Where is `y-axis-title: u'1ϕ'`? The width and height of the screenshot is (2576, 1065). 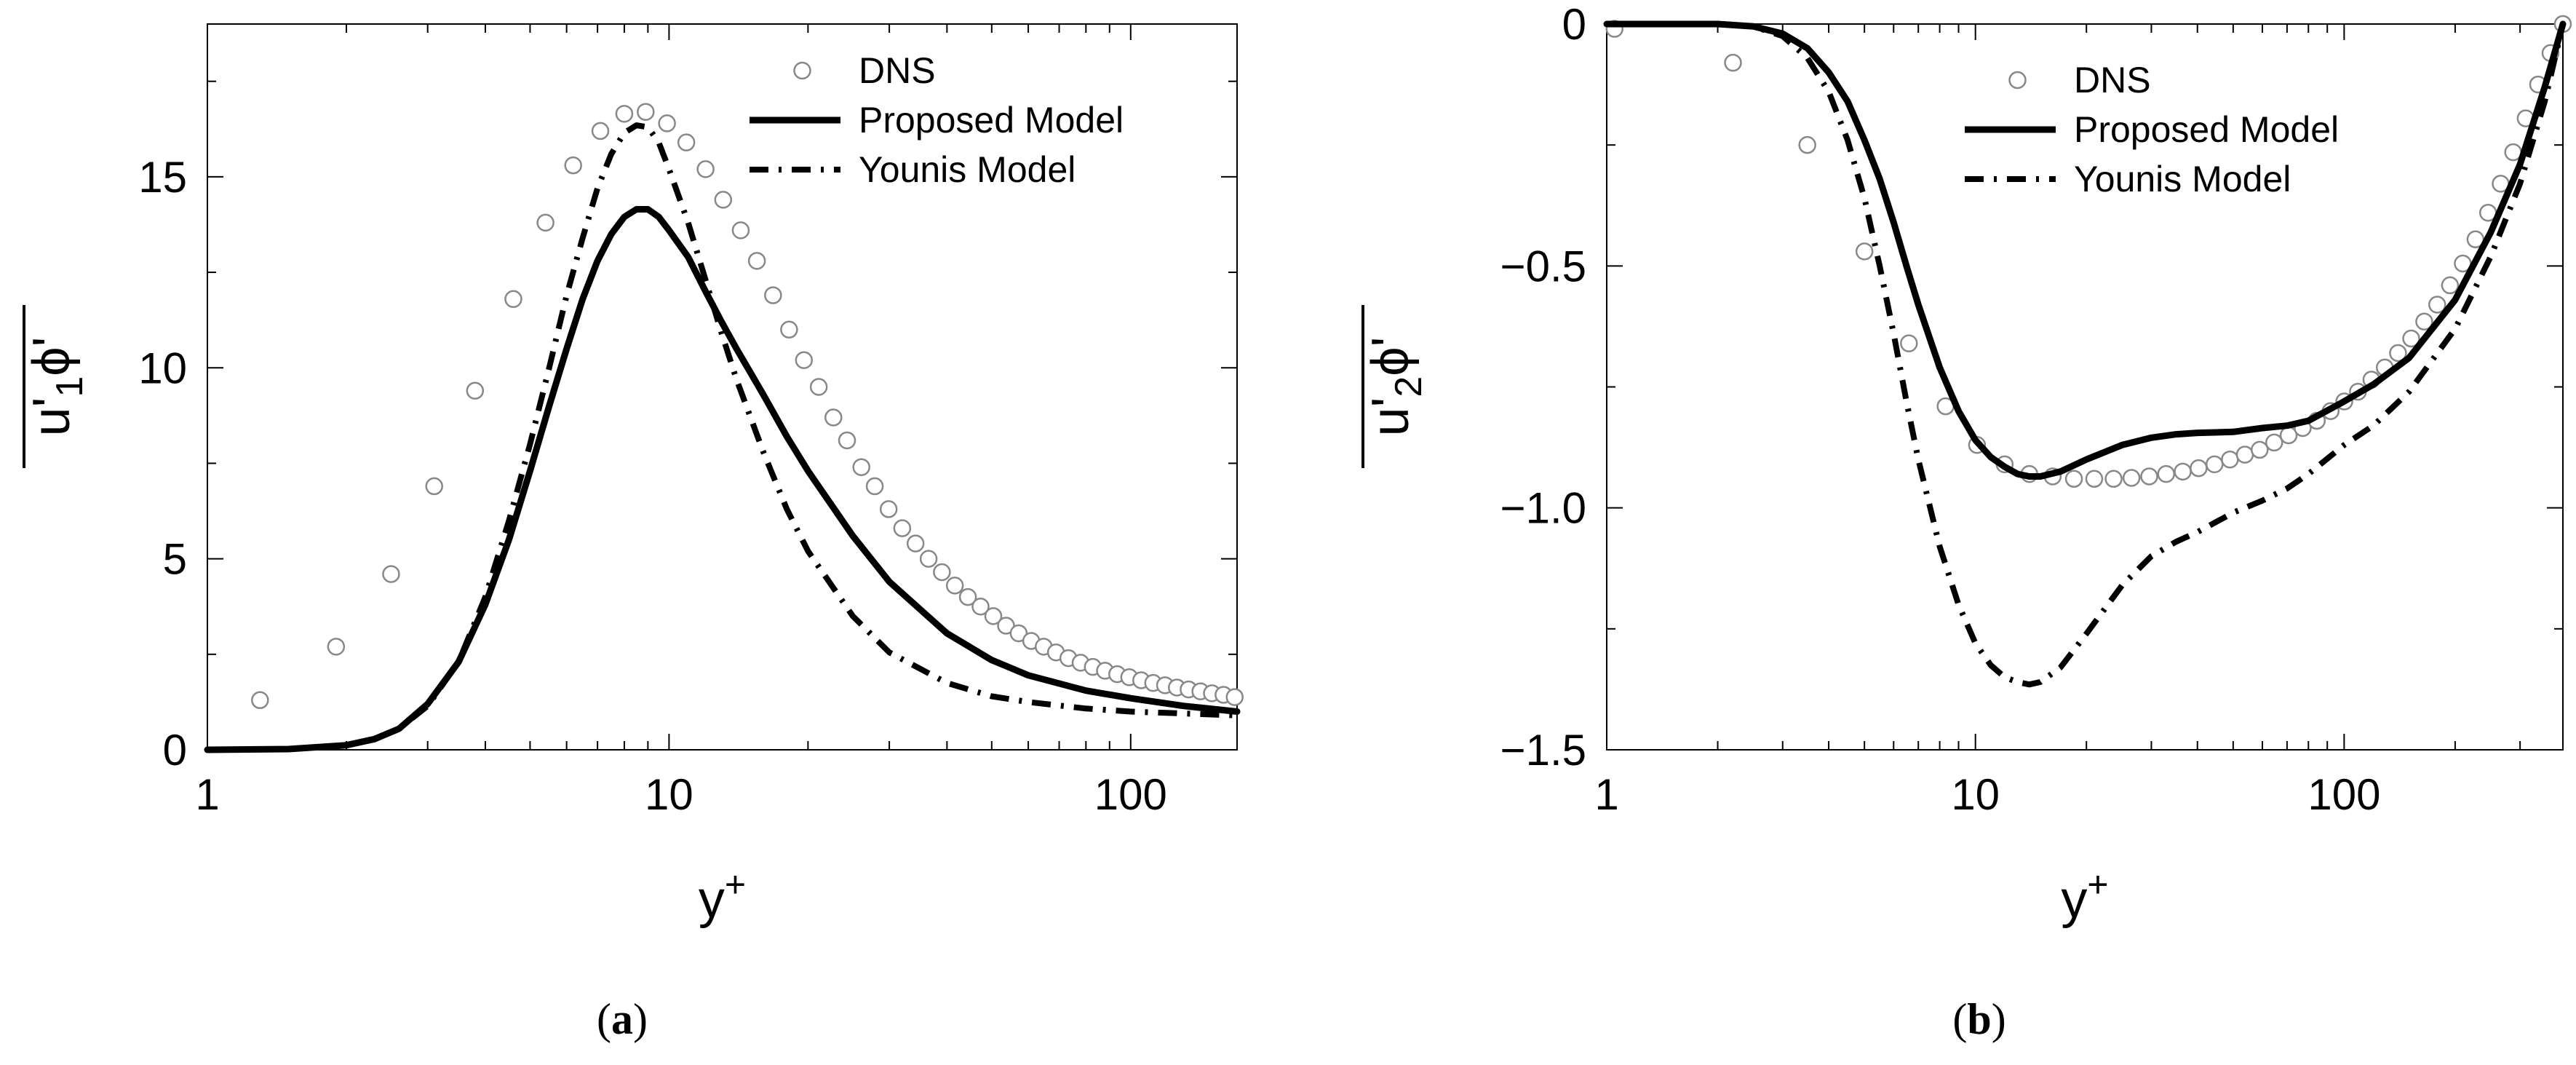 y-axis-title: u'1ϕ' is located at coordinates (57, 387).